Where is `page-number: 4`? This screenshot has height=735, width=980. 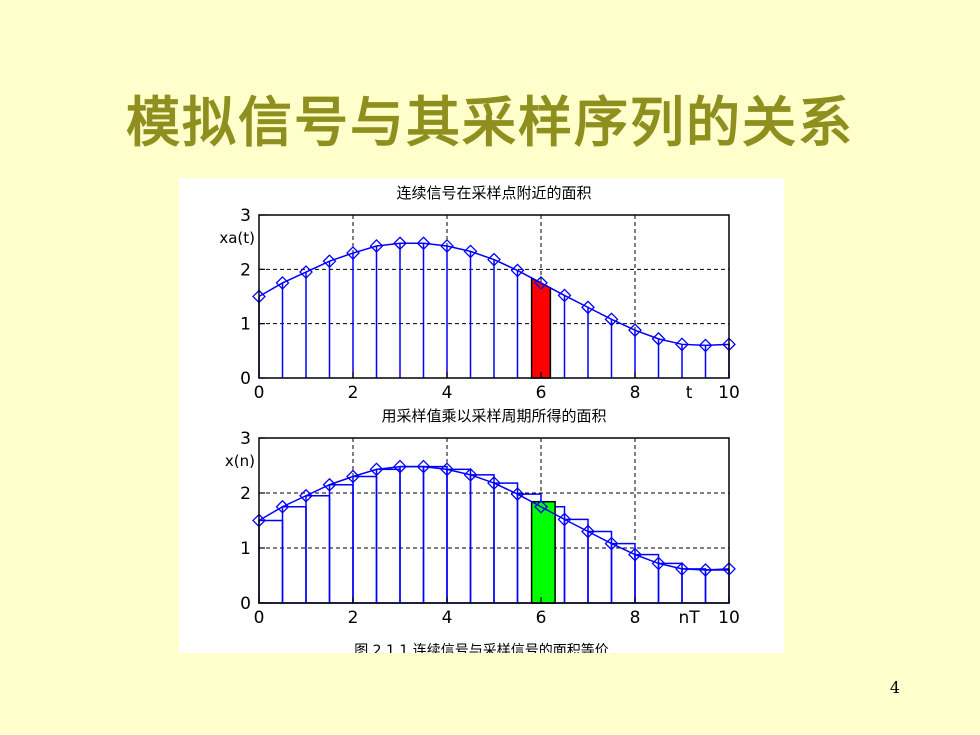
page-number: 4 is located at coordinates (895, 687).